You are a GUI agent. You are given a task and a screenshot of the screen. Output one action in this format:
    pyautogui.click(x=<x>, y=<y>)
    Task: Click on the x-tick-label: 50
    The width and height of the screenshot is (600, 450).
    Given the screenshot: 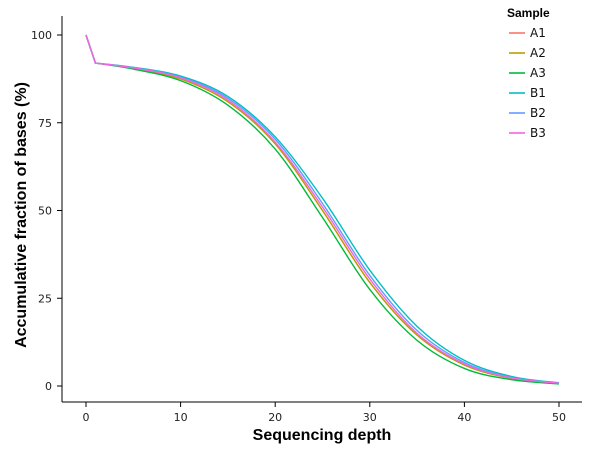 What is the action you would take?
    pyautogui.click(x=559, y=417)
    